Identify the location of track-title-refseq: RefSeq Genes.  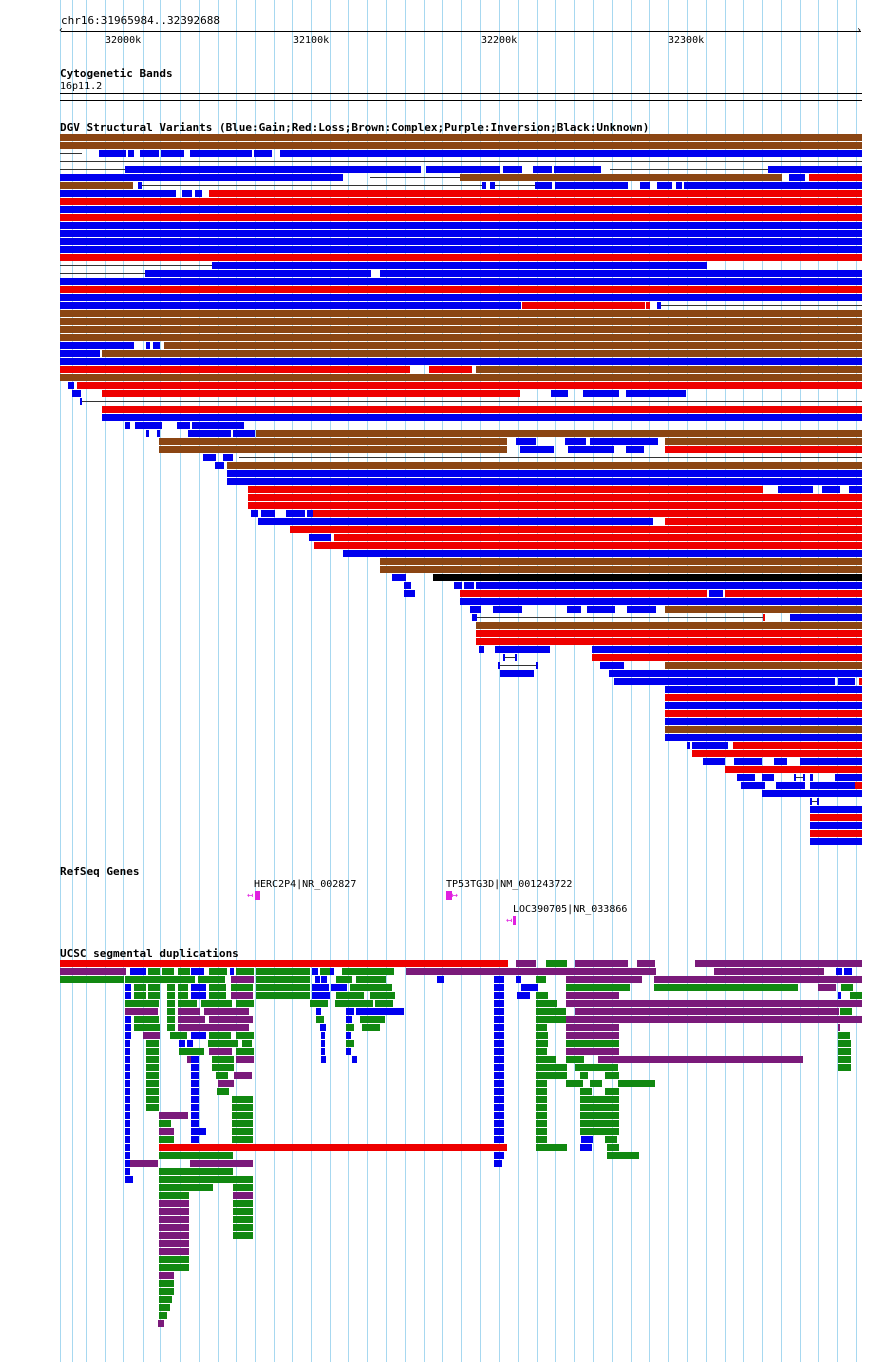
(100, 871).